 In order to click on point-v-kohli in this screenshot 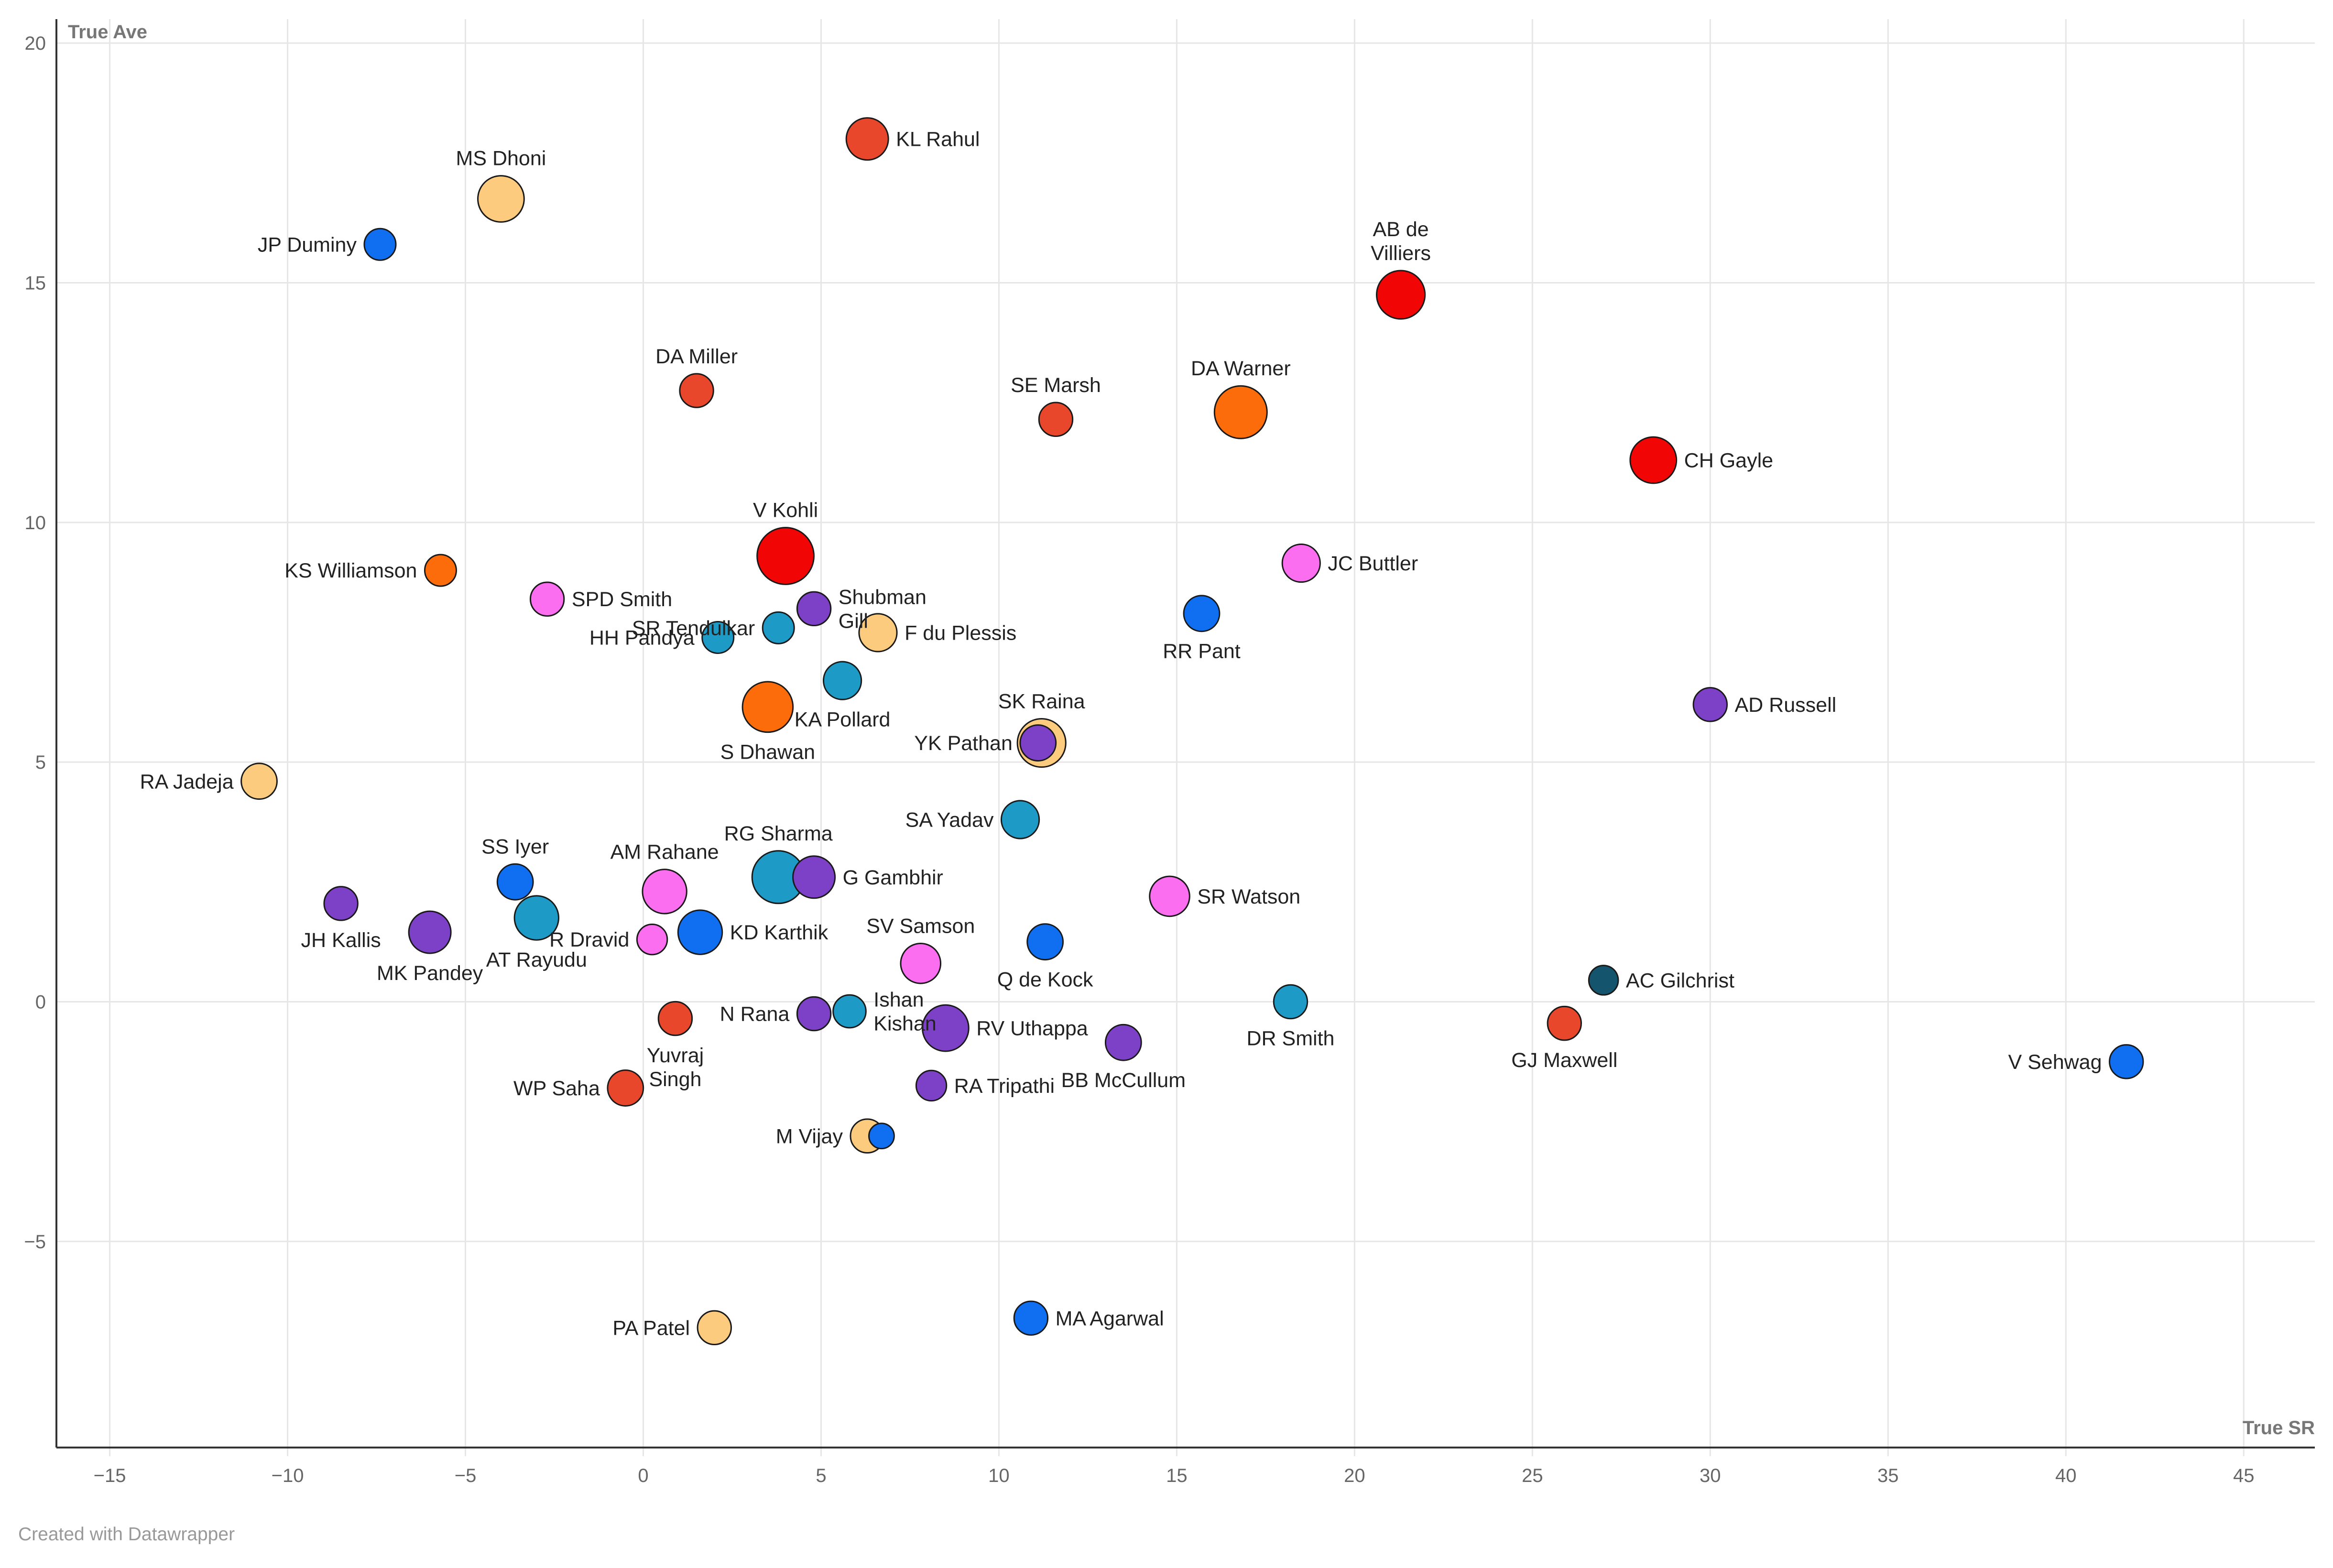, I will do `click(785, 556)`.